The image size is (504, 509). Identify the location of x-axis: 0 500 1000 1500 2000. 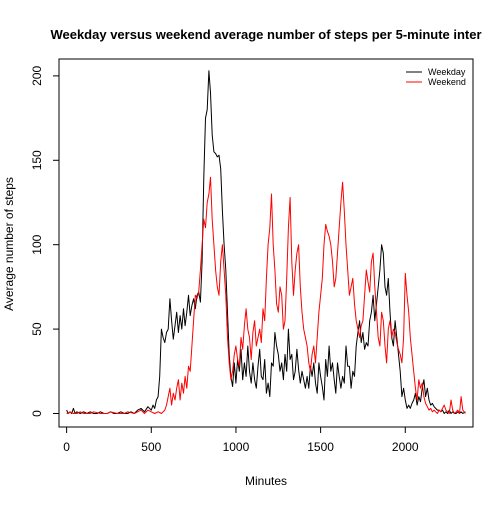
(241, 440).